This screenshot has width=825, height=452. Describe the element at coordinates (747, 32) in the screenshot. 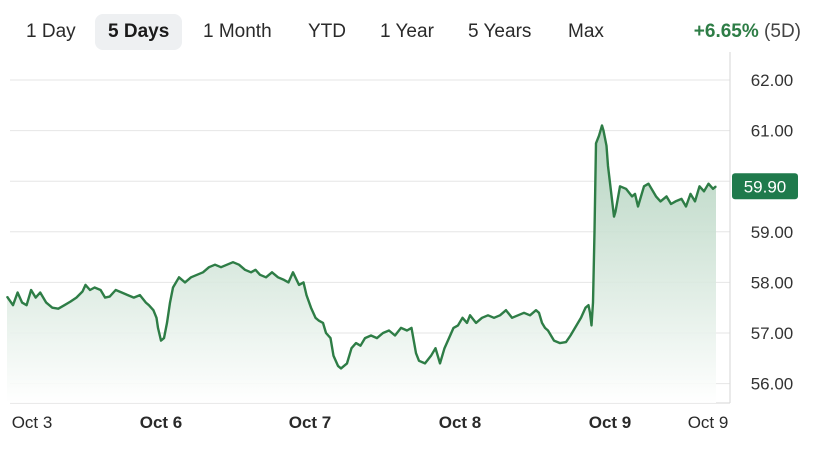

I see `price-change: +6.65% (5D)` at that location.